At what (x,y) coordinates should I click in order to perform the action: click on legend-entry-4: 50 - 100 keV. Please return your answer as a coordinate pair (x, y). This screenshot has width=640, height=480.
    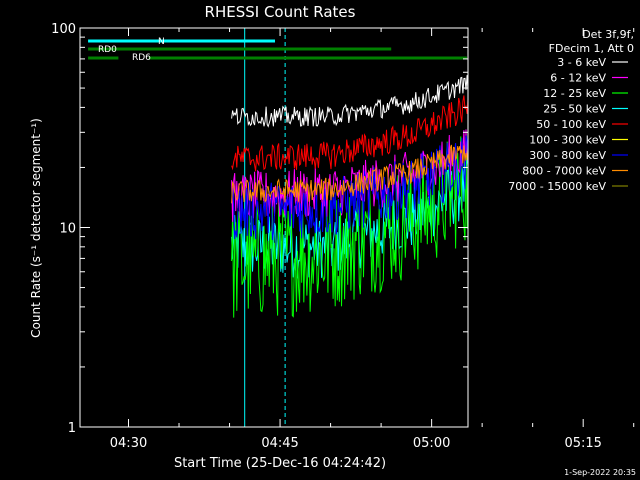
    Looking at the image, I should click on (571, 124).